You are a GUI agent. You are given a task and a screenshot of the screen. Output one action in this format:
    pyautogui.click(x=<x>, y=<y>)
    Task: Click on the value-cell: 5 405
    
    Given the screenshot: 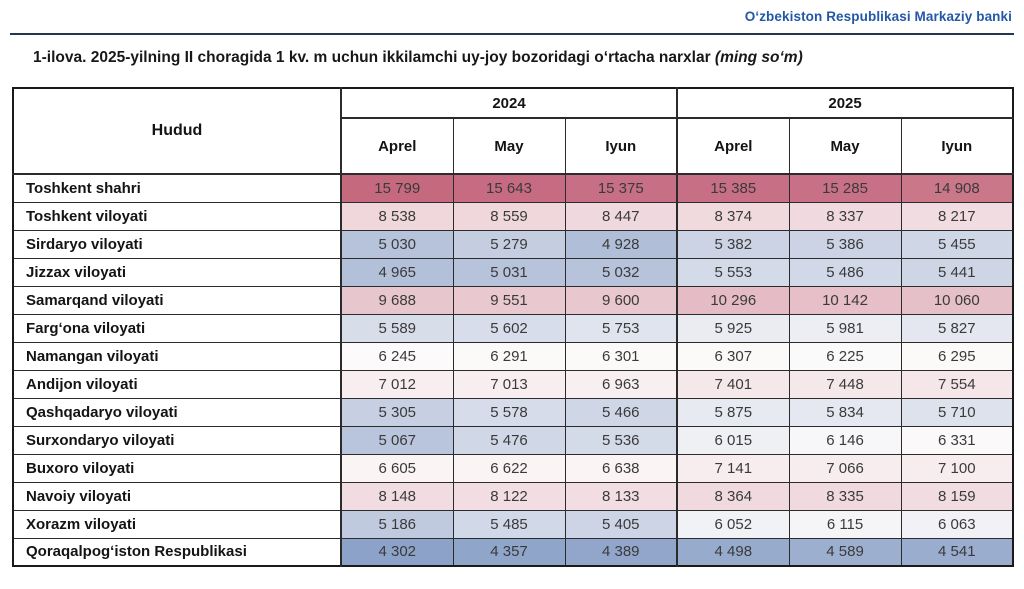 What is the action you would take?
    pyautogui.click(x=621, y=524)
    